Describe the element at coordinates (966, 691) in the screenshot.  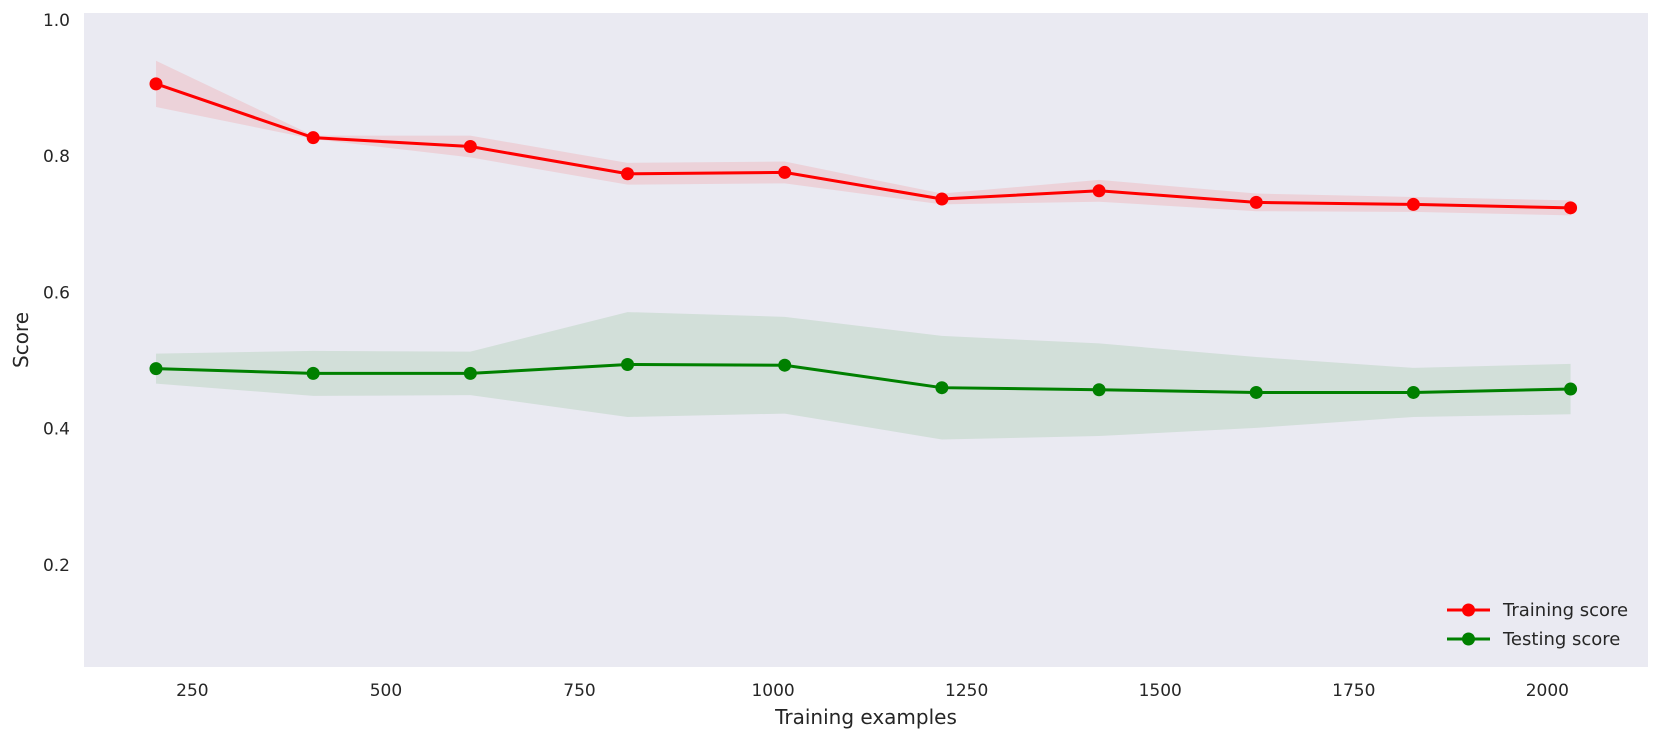
I see `x-tick-label: 1250` at that location.